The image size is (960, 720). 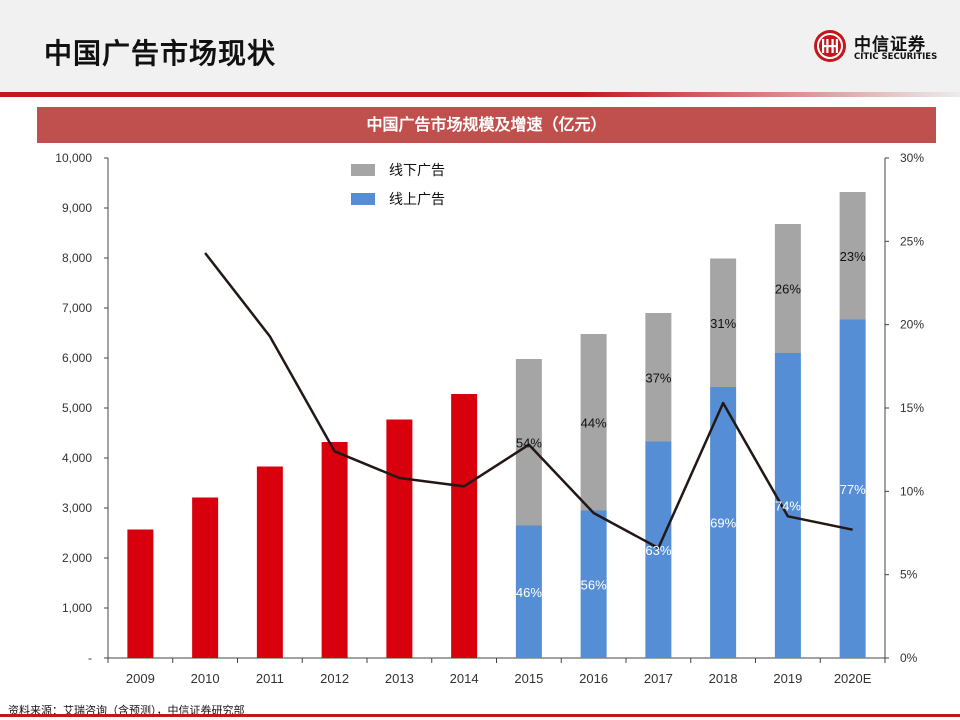 What do you see at coordinates (77, 308) in the screenshot?
I see `left-tick-label: 7,000` at bounding box center [77, 308].